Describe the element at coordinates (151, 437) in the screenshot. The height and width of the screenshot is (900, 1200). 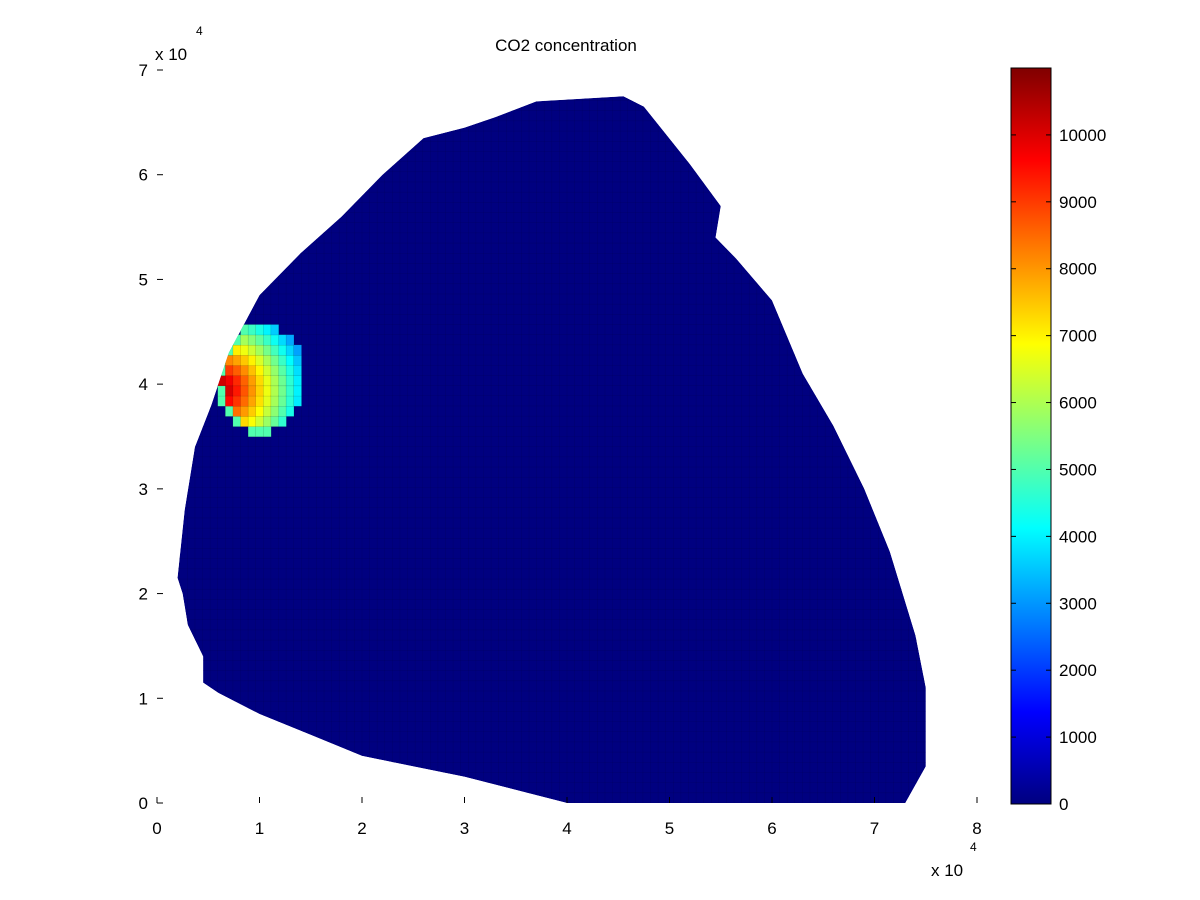
I see `y-axis: 0 1 2 3 4 5 6 7` at that location.